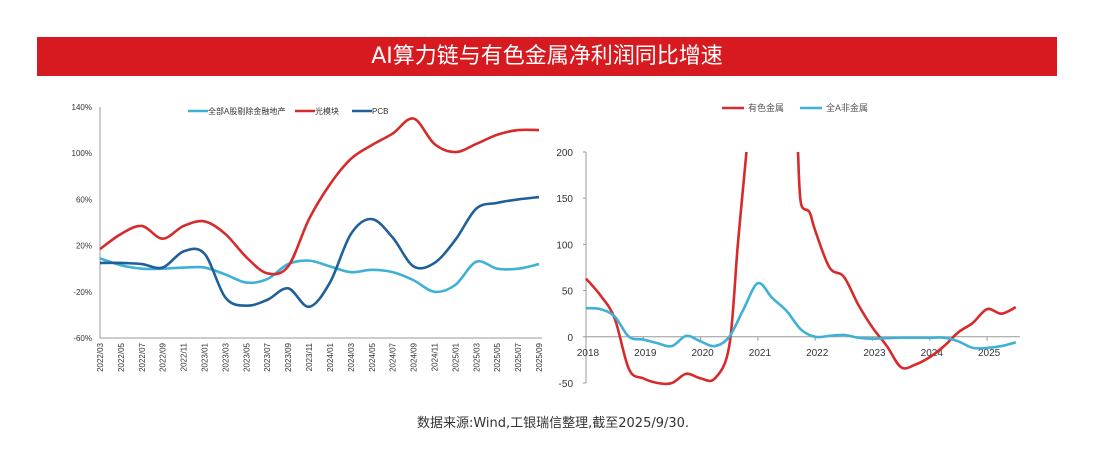 The height and width of the screenshot is (457, 1106). Describe the element at coordinates (645, 353) in the screenshot. I see `x-tick-label: 2019` at that location.